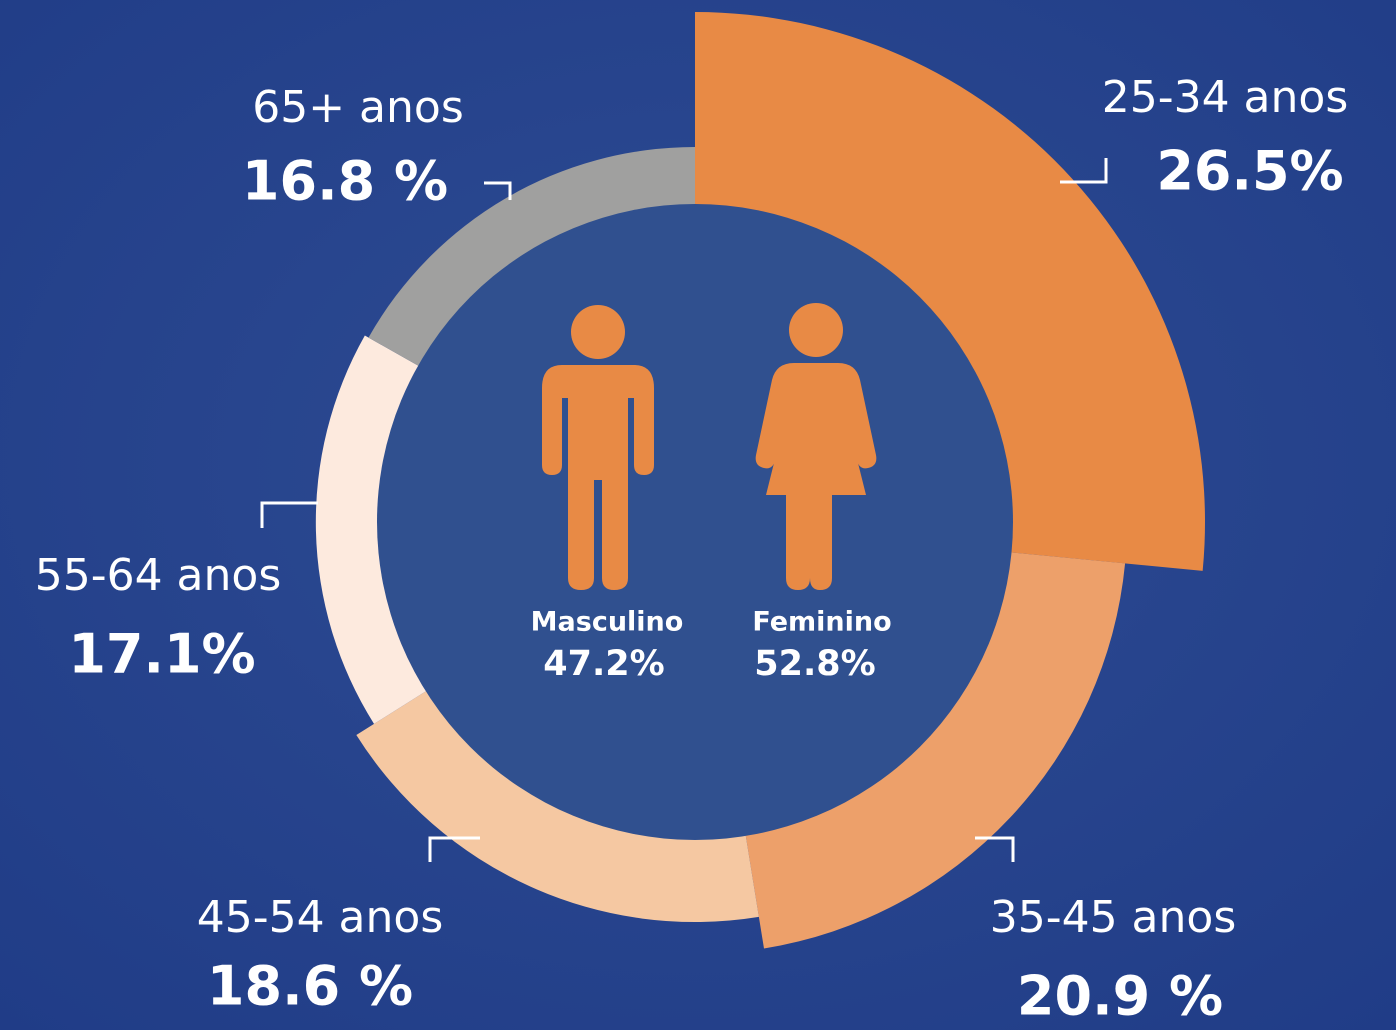  I want to click on segment-value: 26.5%, so click(1249, 171).